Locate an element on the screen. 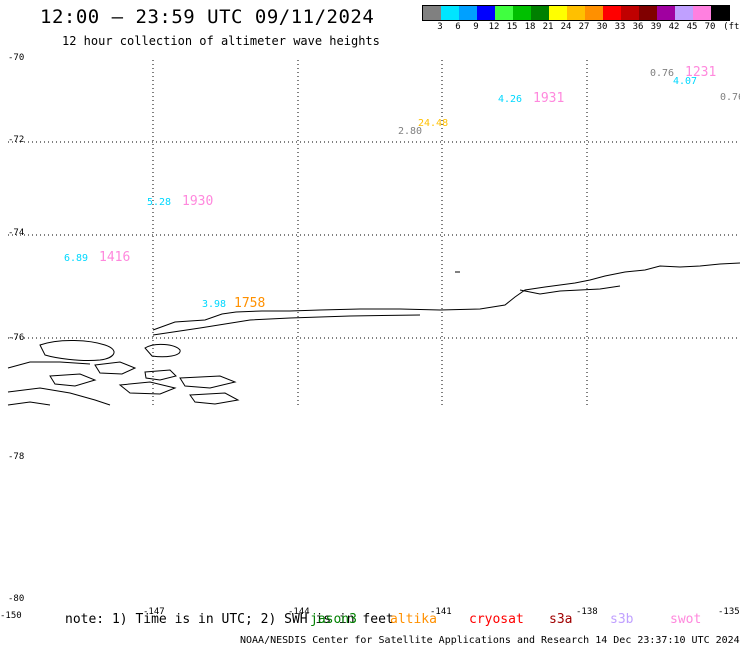 The height and width of the screenshot is (650, 740). obs-time: 1930 is located at coordinates (197, 201).